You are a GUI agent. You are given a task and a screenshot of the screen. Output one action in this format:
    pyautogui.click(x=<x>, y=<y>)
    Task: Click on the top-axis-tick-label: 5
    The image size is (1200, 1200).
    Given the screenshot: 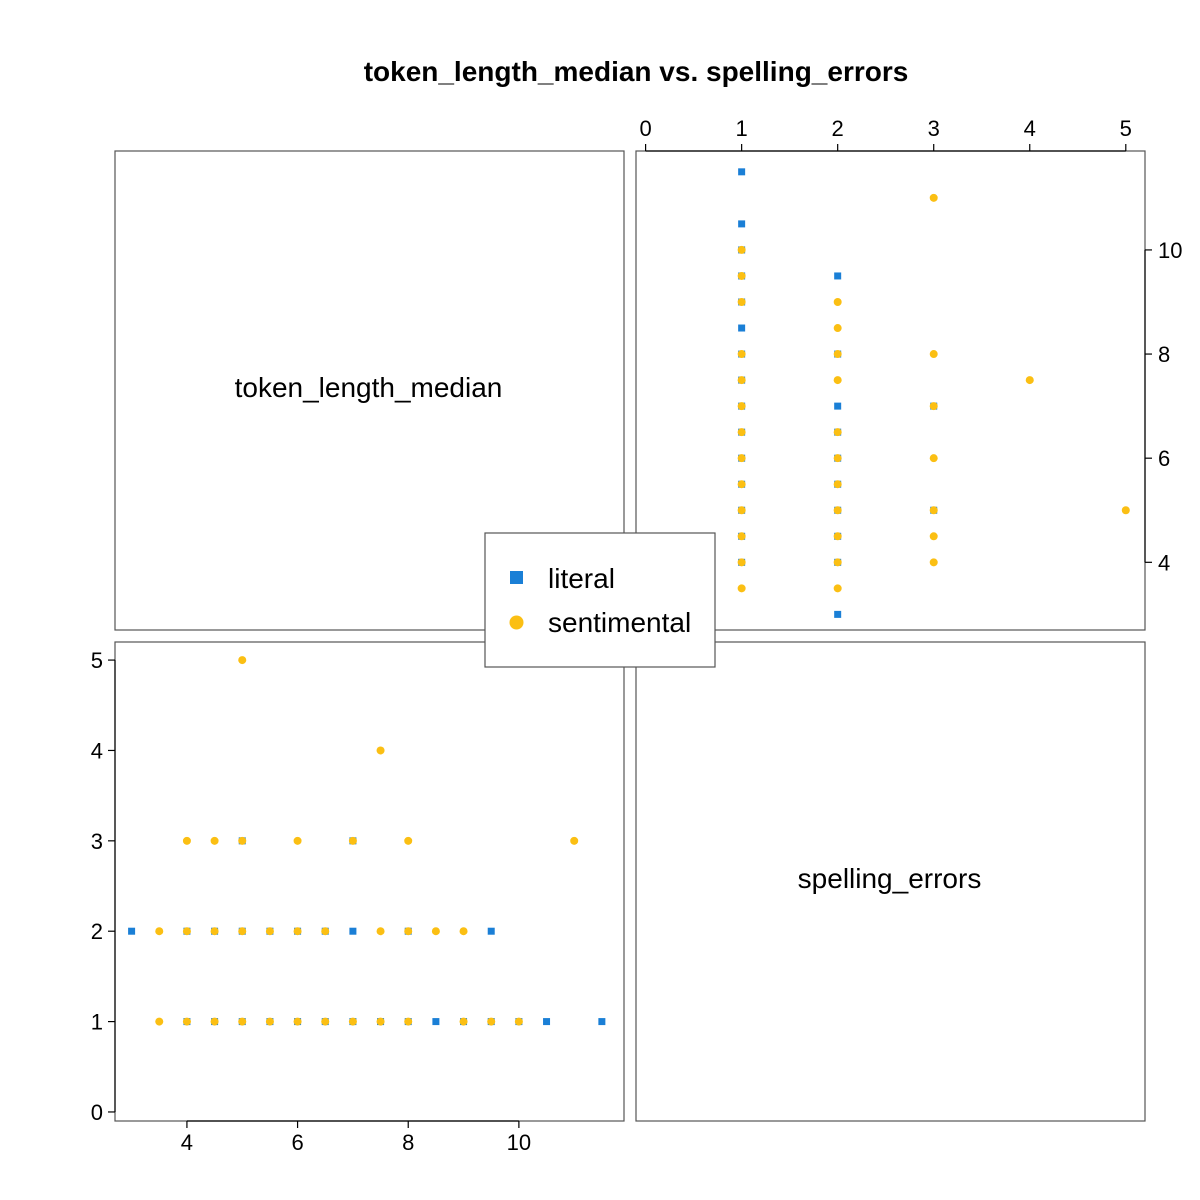 What is the action you would take?
    pyautogui.click(x=1126, y=128)
    